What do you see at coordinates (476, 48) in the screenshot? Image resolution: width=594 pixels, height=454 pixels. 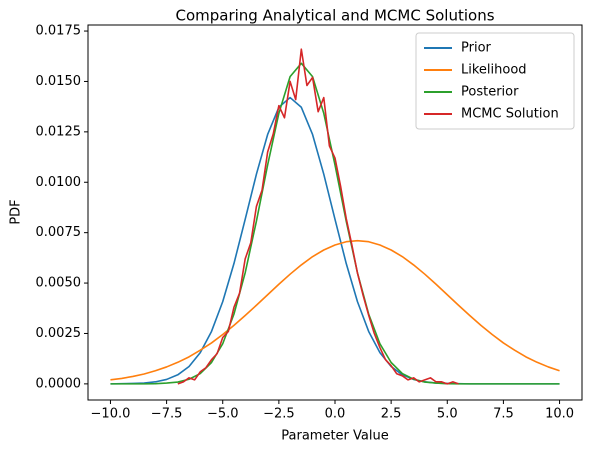 I see `legend-label: Prior` at bounding box center [476, 48].